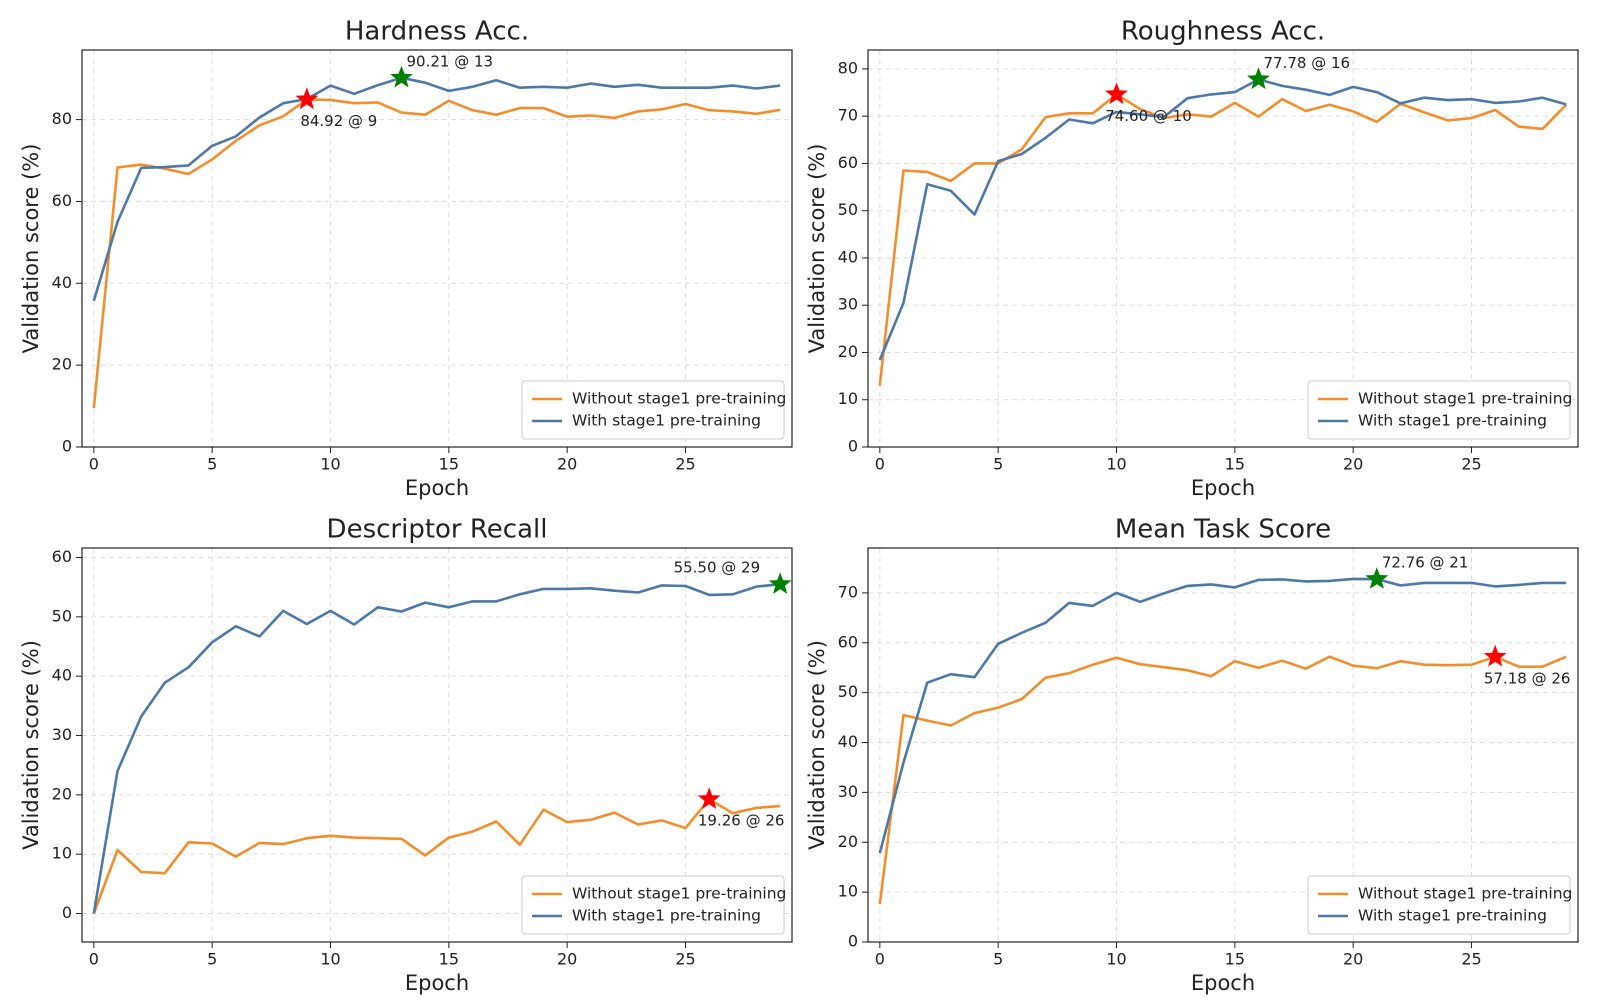 This screenshot has width=1602, height=1000. I want to click on y-tick-label: 70, so click(848, 591).